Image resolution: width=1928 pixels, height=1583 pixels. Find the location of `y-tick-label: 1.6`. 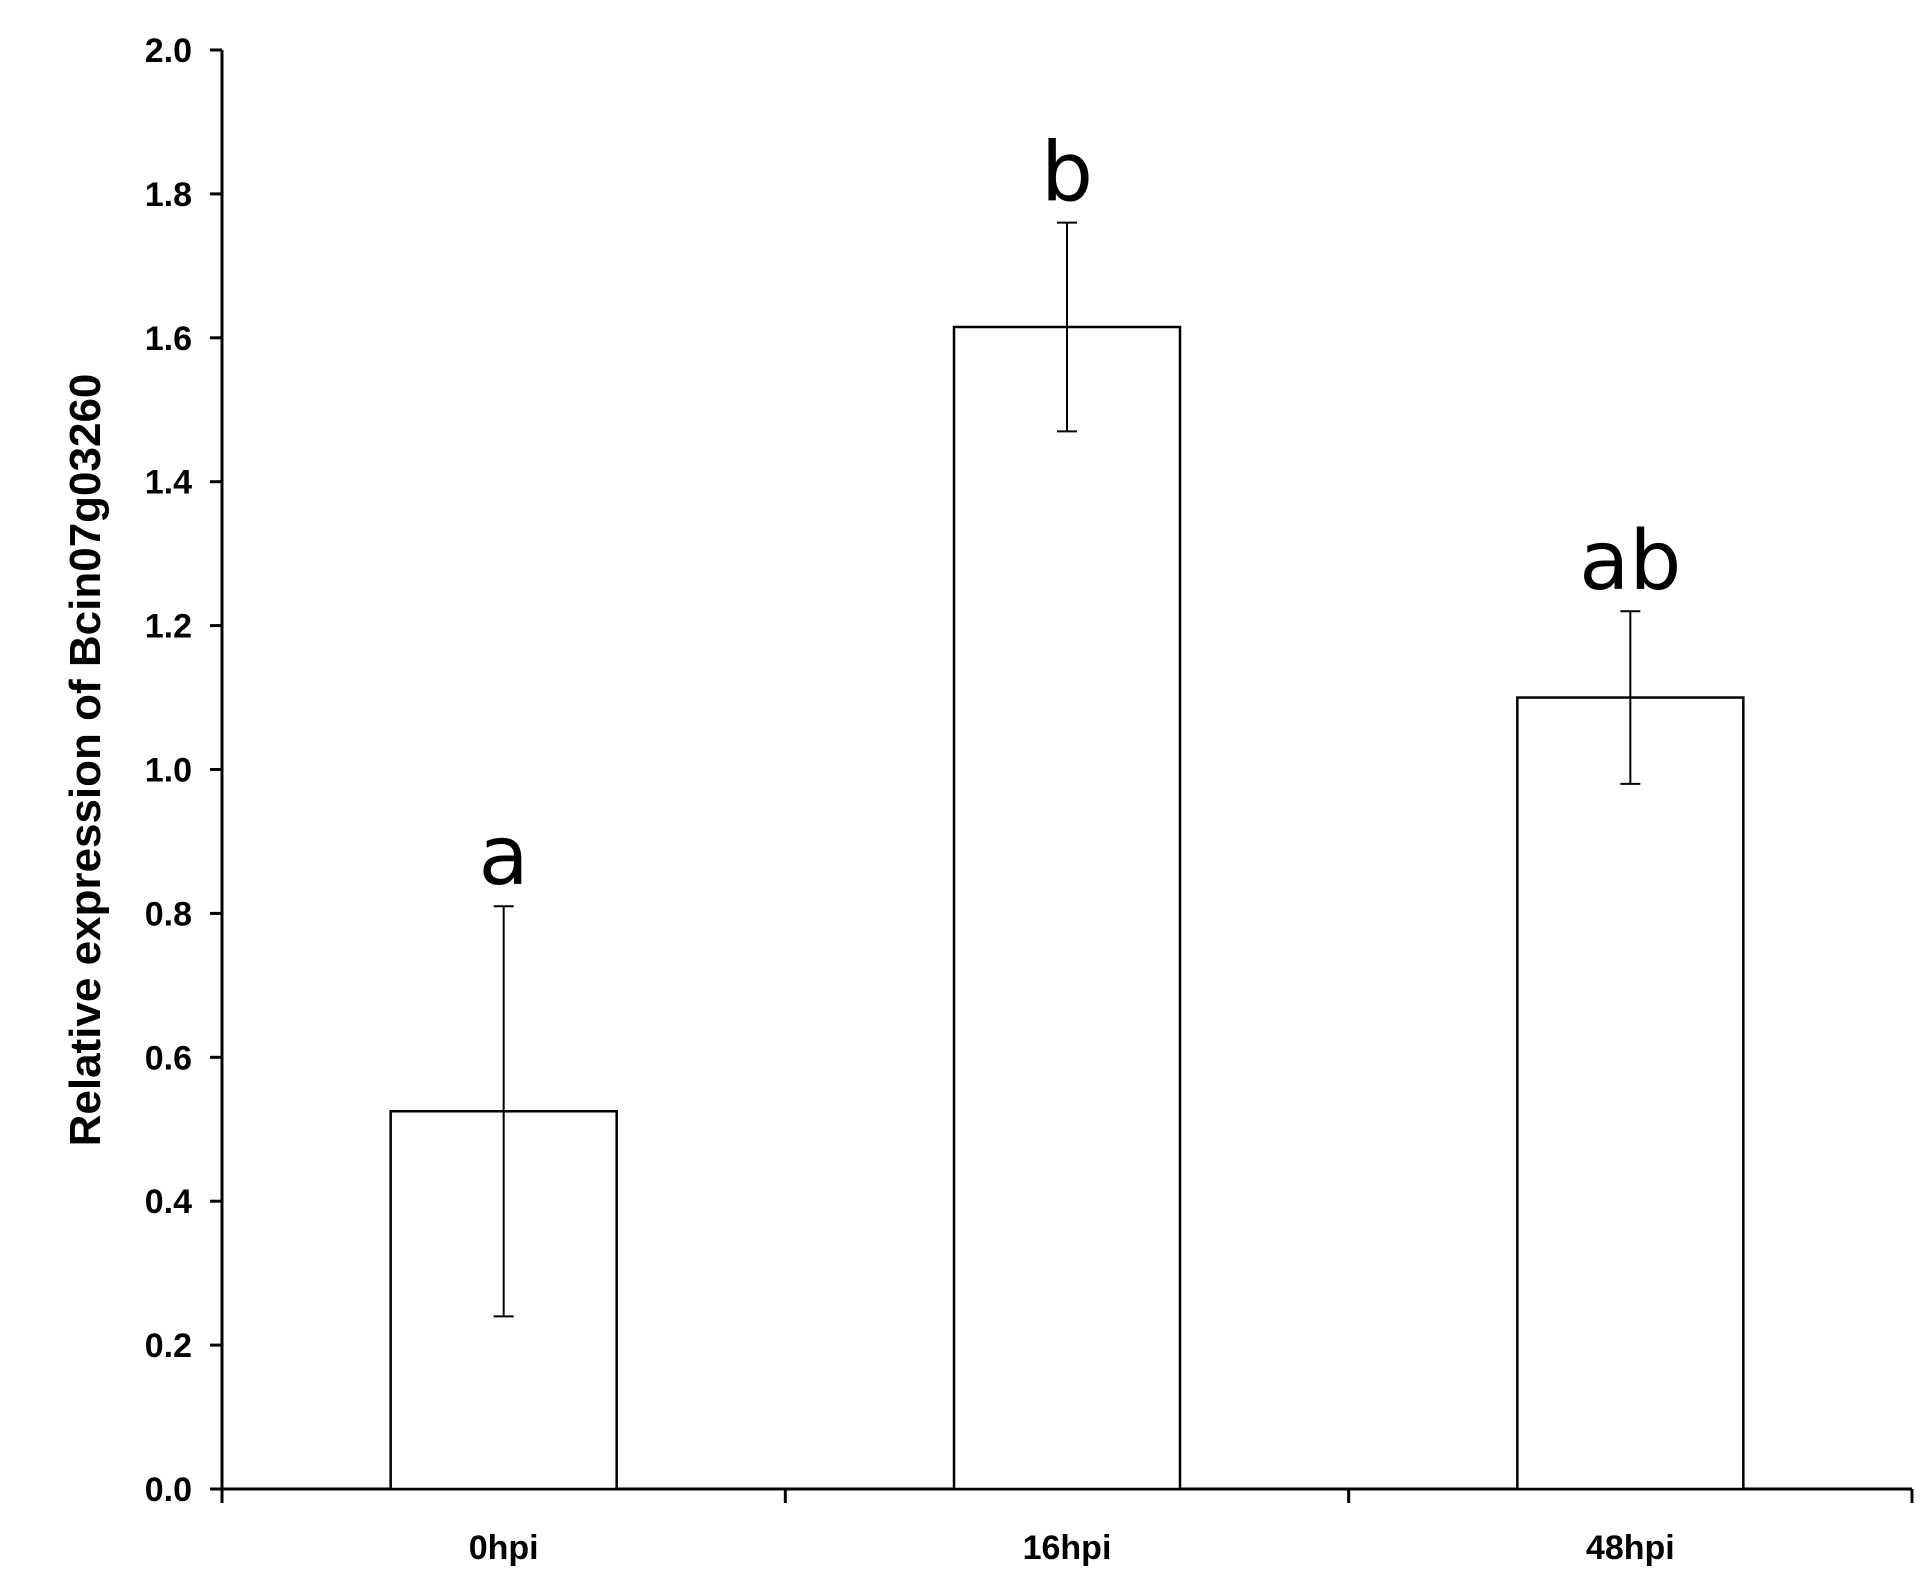

y-tick-label: 1.6 is located at coordinates (168, 339).